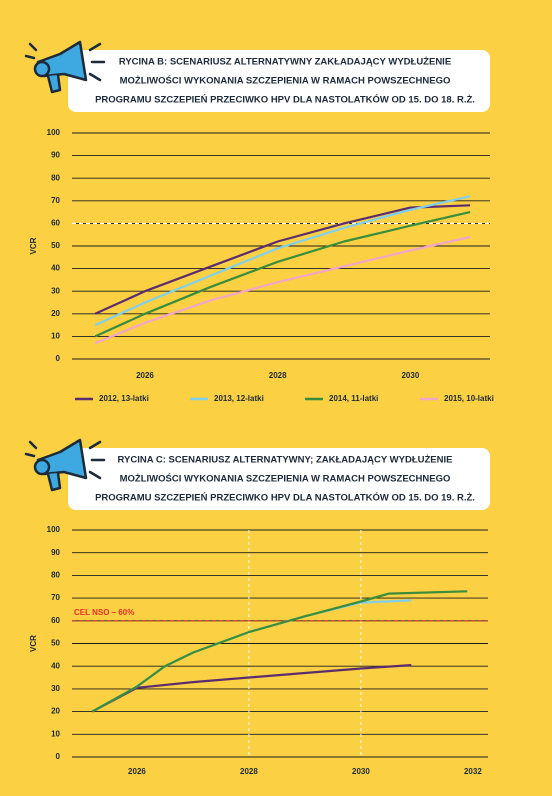 The height and width of the screenshot is (796, 552). What do you see at coordinates (104, 612) in the screenshot?
I see `reference-label: CEL NSO – 60%` at bounding box center [104, 612].